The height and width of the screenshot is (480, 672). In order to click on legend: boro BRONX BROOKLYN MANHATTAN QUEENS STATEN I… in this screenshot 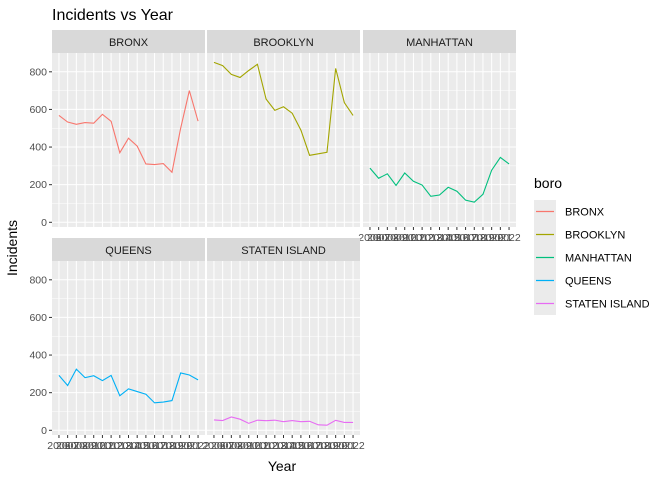, I will do `click(592, 245)`.